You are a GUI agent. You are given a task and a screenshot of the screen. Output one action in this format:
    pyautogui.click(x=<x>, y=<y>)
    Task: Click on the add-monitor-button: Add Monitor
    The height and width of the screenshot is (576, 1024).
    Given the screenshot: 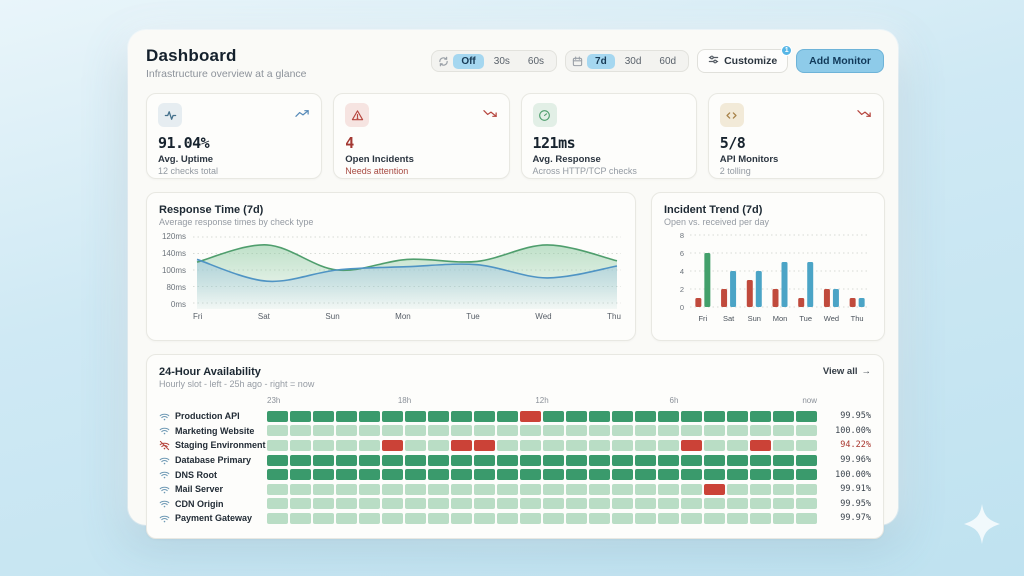 What is the action you would take?
    pyautogui.click(x=840, y=61)
    